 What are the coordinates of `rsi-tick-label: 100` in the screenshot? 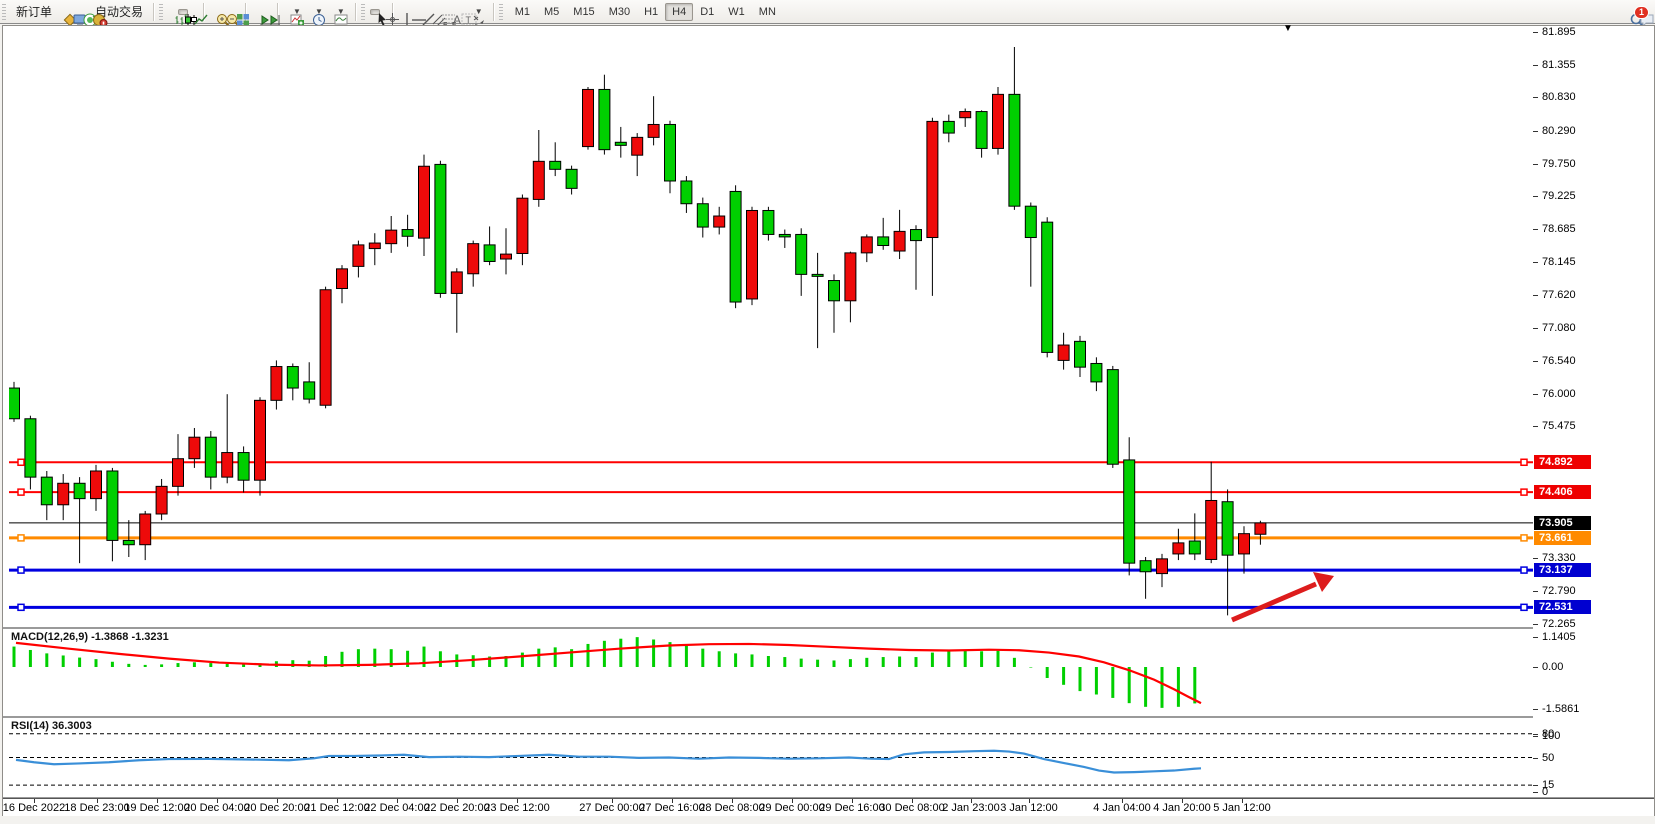 It's located at (1551, 736).